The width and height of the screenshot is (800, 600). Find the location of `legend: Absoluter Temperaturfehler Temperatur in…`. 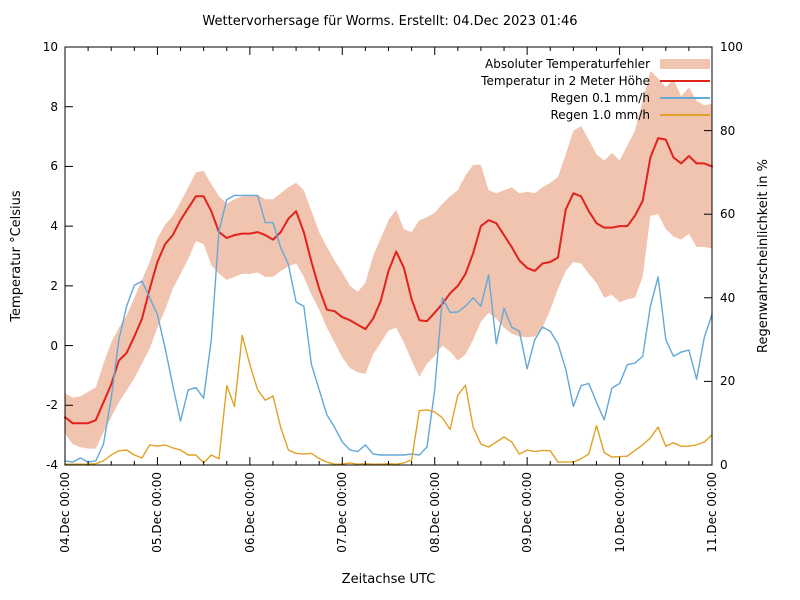

legend: Absoluter Temperaturfehler Temperatur in… is located at coordinates (355, 89).